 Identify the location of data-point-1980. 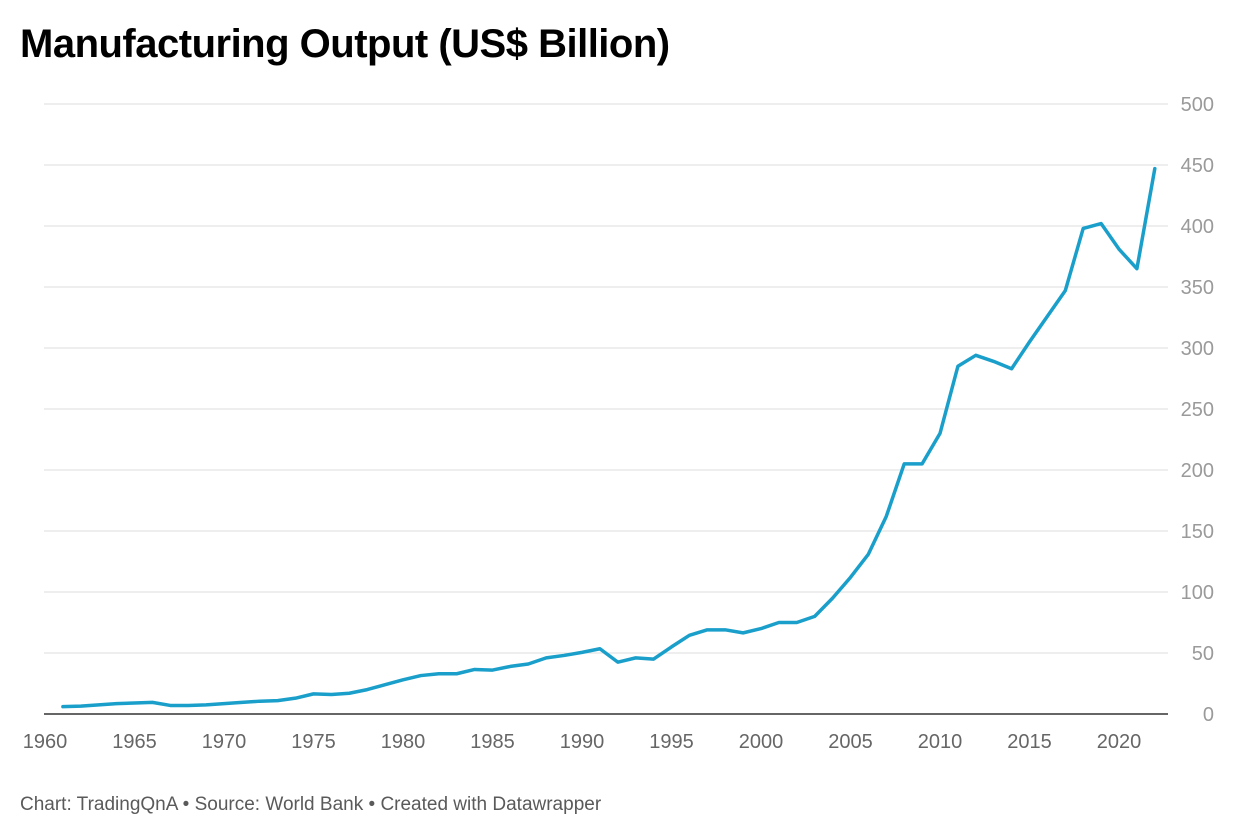
(403, 680).